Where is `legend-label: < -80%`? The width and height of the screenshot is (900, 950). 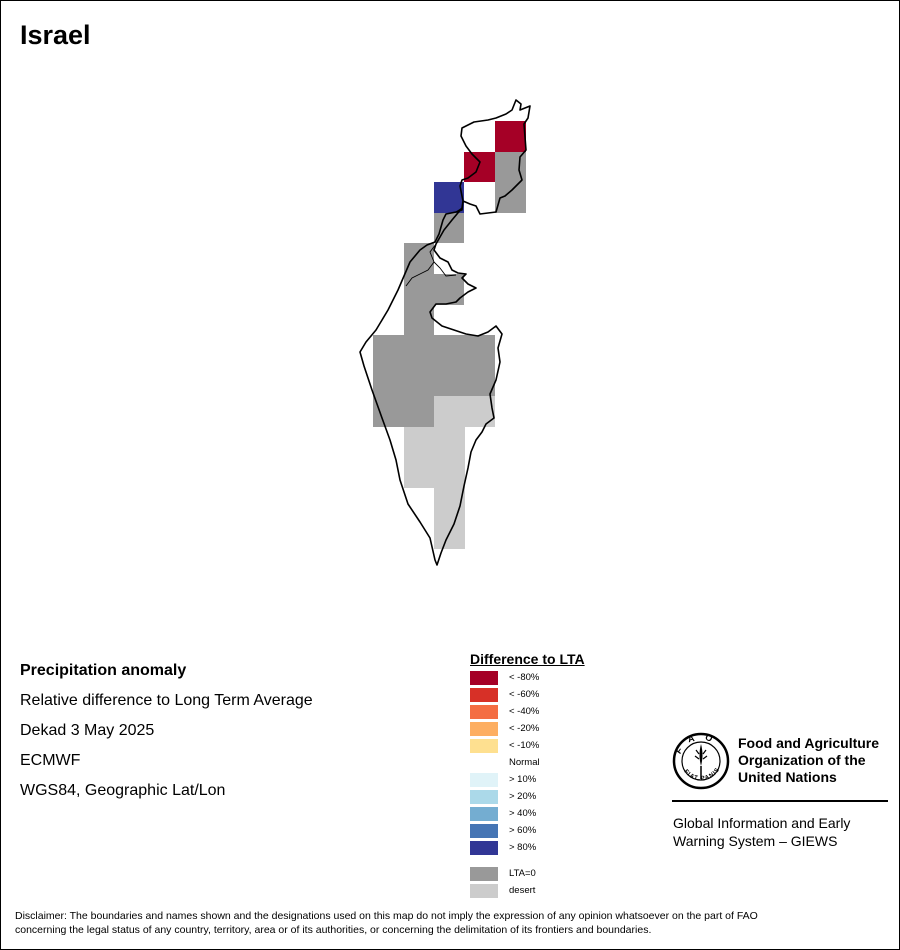 legend-label: < -80% is located at coordinates (524, 677).